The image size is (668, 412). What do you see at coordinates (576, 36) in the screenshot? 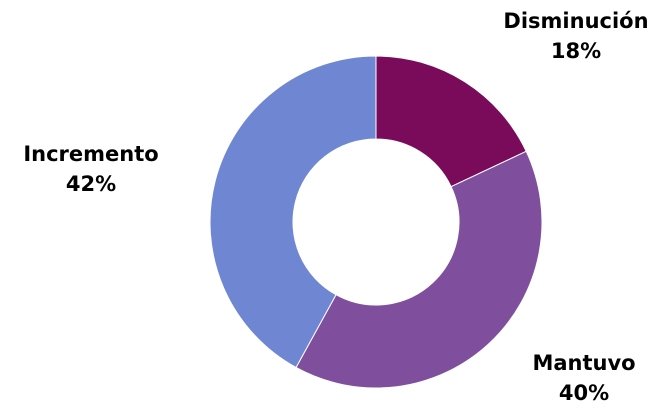
I see `data-label-disminucion: Disminución 18%` at bounding box center [576, 36].